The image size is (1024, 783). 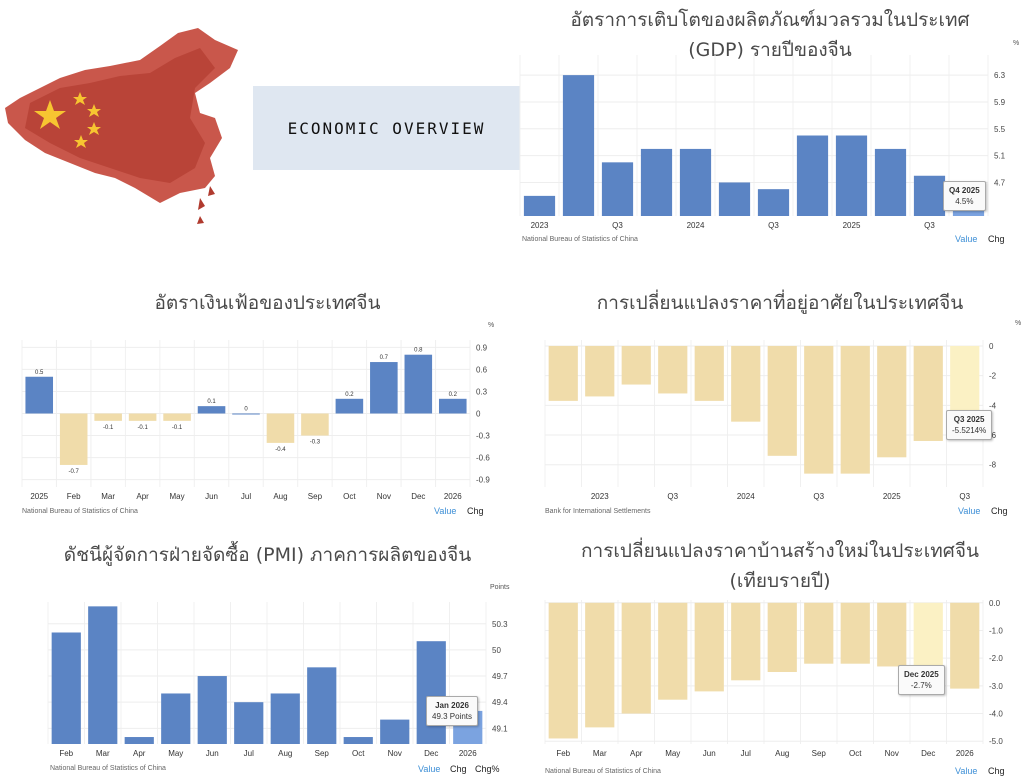 I want to click on newhome-y-tick: -4.0, so click(x=996, y=714).